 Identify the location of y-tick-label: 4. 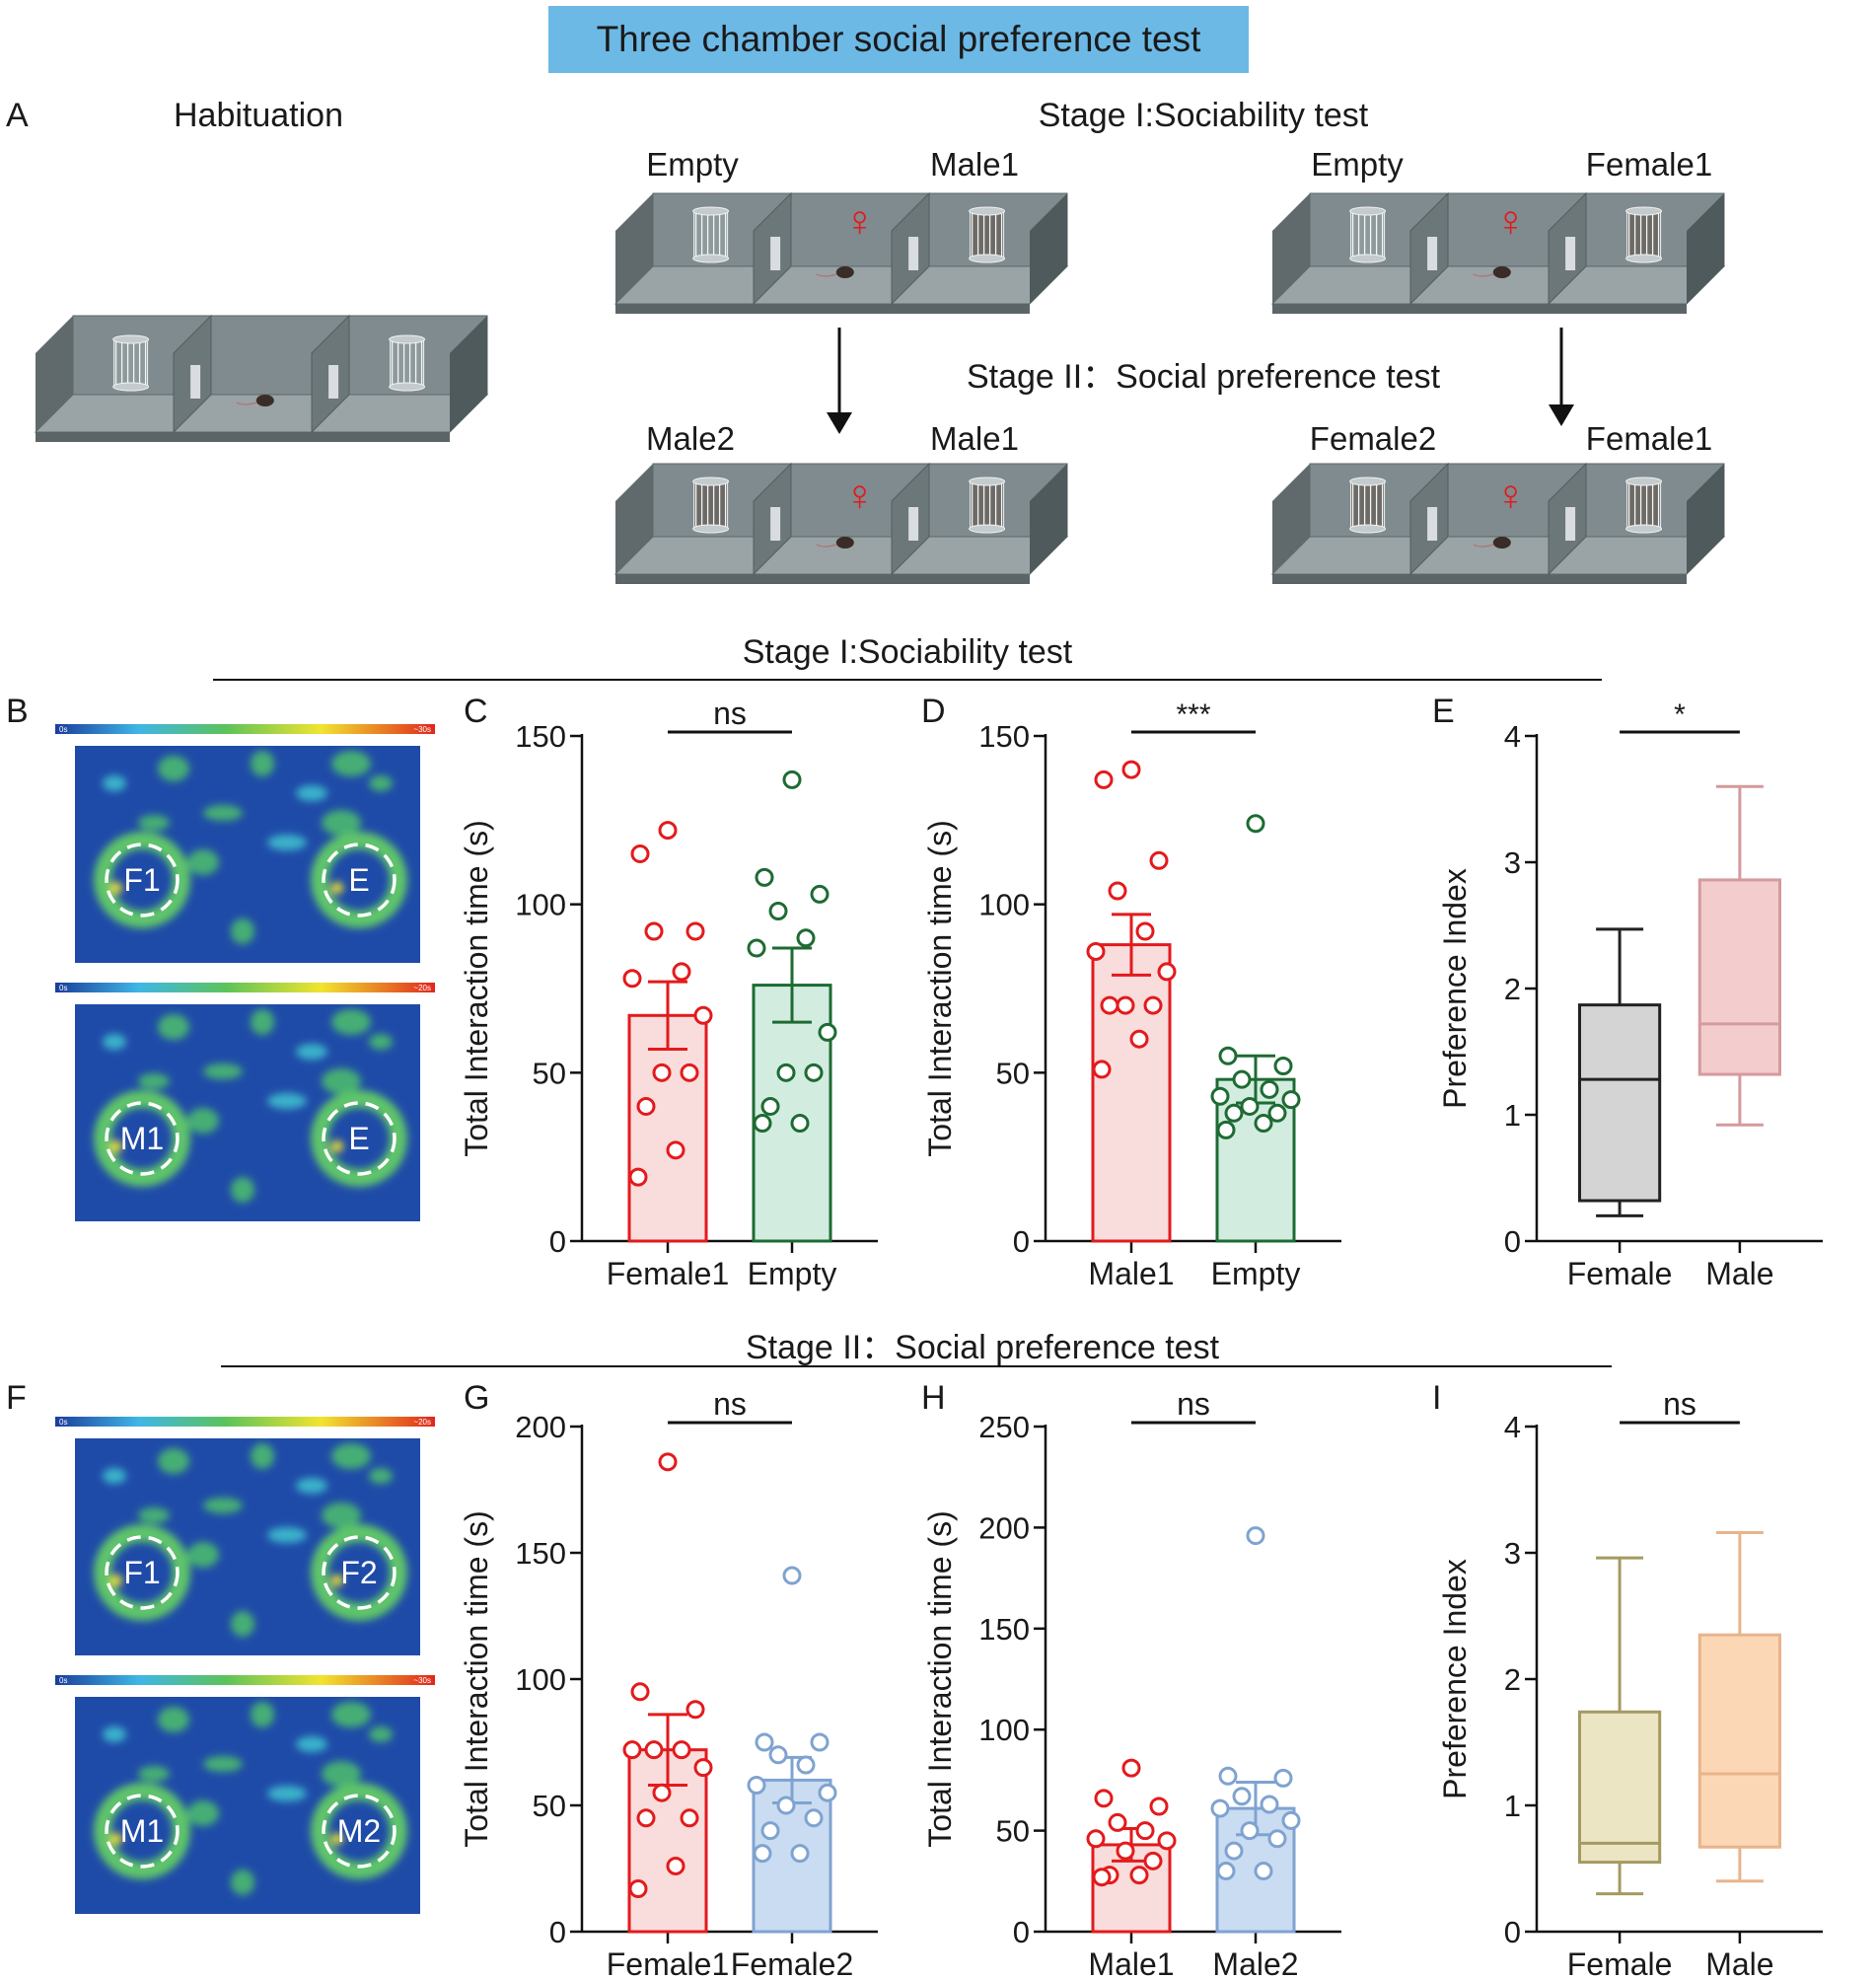
(1512, 736).